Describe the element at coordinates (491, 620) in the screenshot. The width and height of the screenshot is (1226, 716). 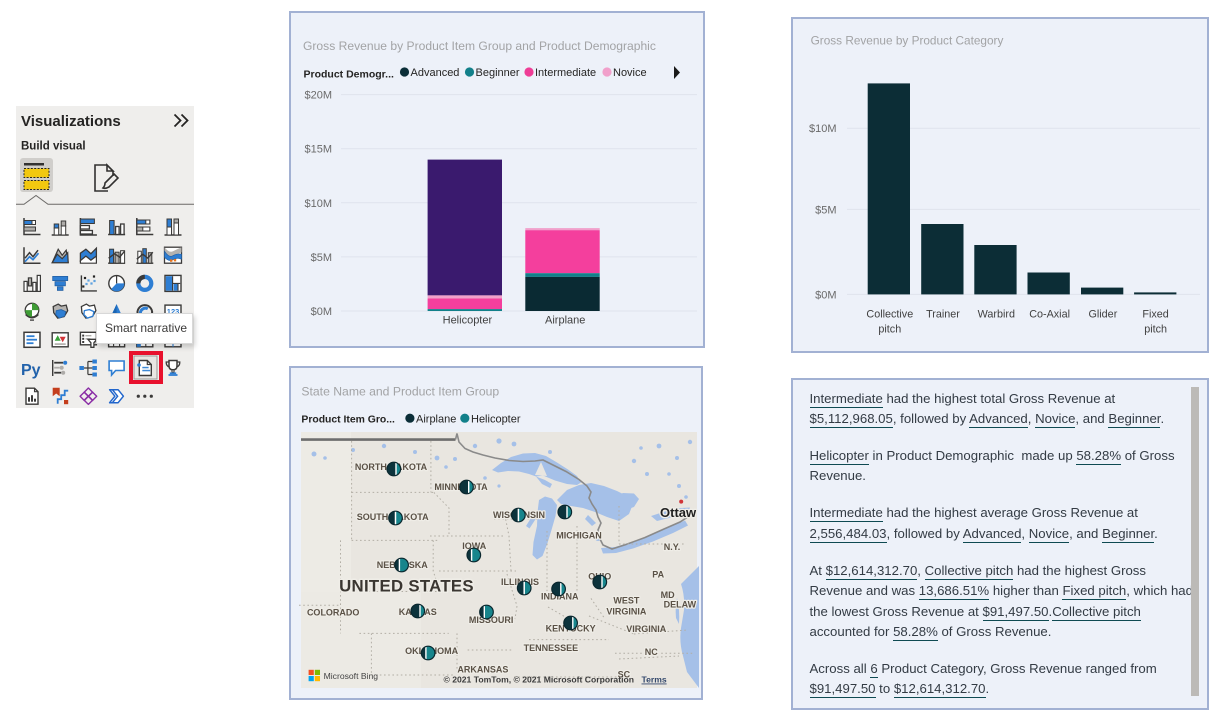
I see `svg-text: MISSOURI` at that location.